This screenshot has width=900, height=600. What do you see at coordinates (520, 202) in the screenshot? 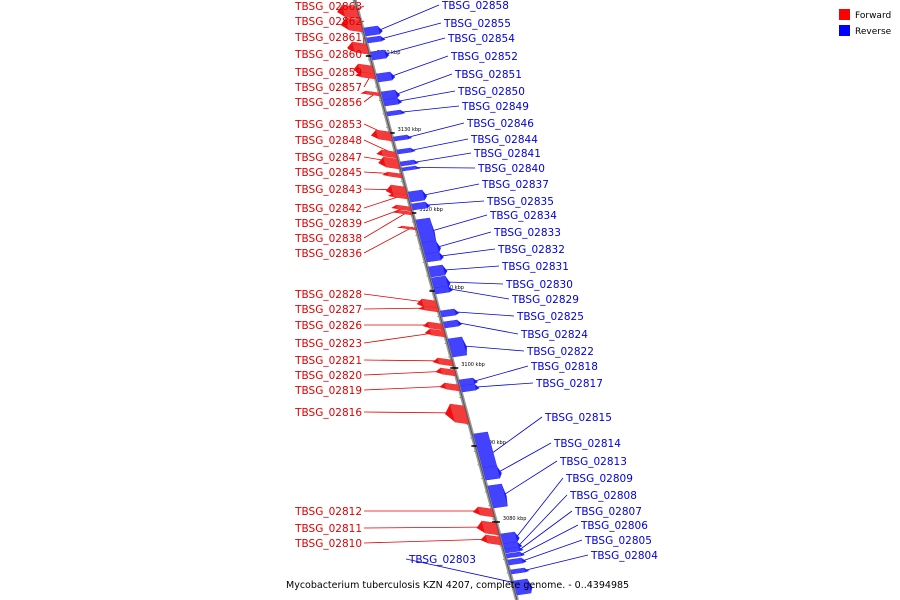
I see `reverse-gene-label: TBSG_02835` at bounding box center [520, 202].